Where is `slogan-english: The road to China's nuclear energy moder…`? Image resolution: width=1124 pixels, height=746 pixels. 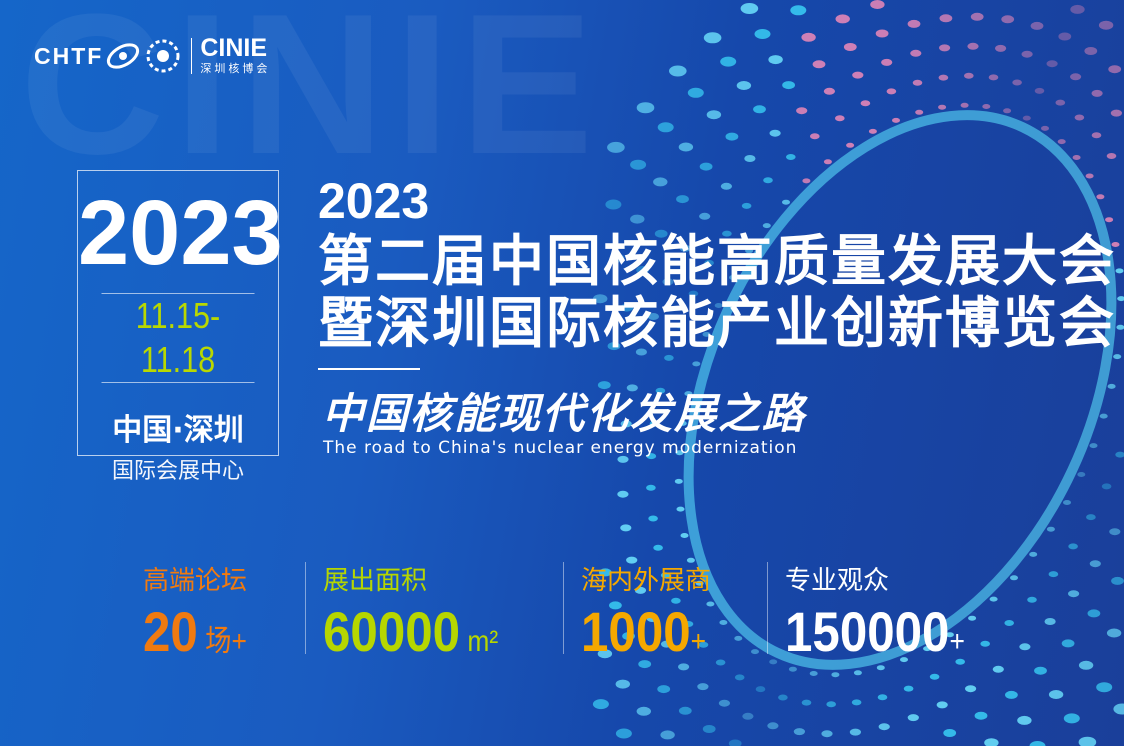
slogan-english: The road to China's nuclear energy moder… is located at coordinates (560, 448).